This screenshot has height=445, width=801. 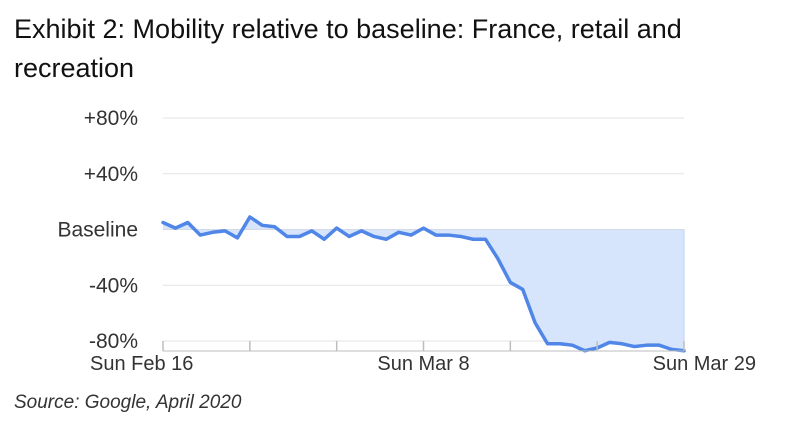 I want to click on x-tick-labels: Sun Feb 16 Sun Mar 8 Sun Mar 29, so click(x=423, y=364).